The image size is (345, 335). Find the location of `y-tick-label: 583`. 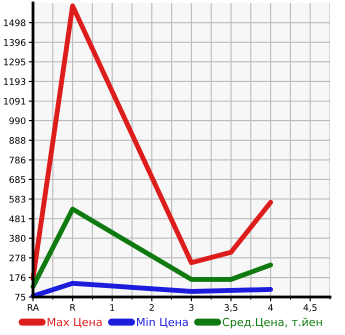

y-tick-label: 583 is located at coordinates (18, 199).